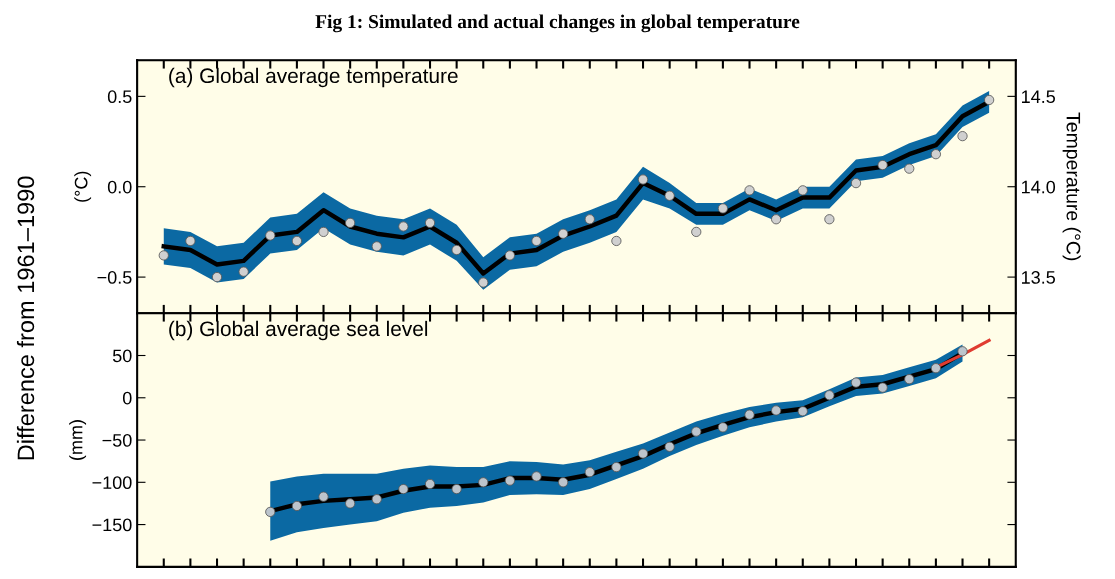 Image resolution: width=1115 pixels, height=579 pixels. What do you see at coordinates (114, 277) in the screenshot?
I see `y-tick-label: −0.5` at bounding box center [114, 277].